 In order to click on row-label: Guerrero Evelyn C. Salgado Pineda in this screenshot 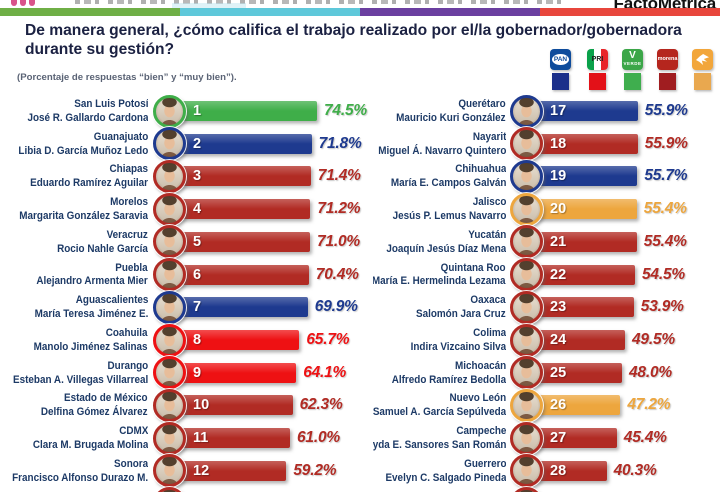, I will do `click(439, 472)`.